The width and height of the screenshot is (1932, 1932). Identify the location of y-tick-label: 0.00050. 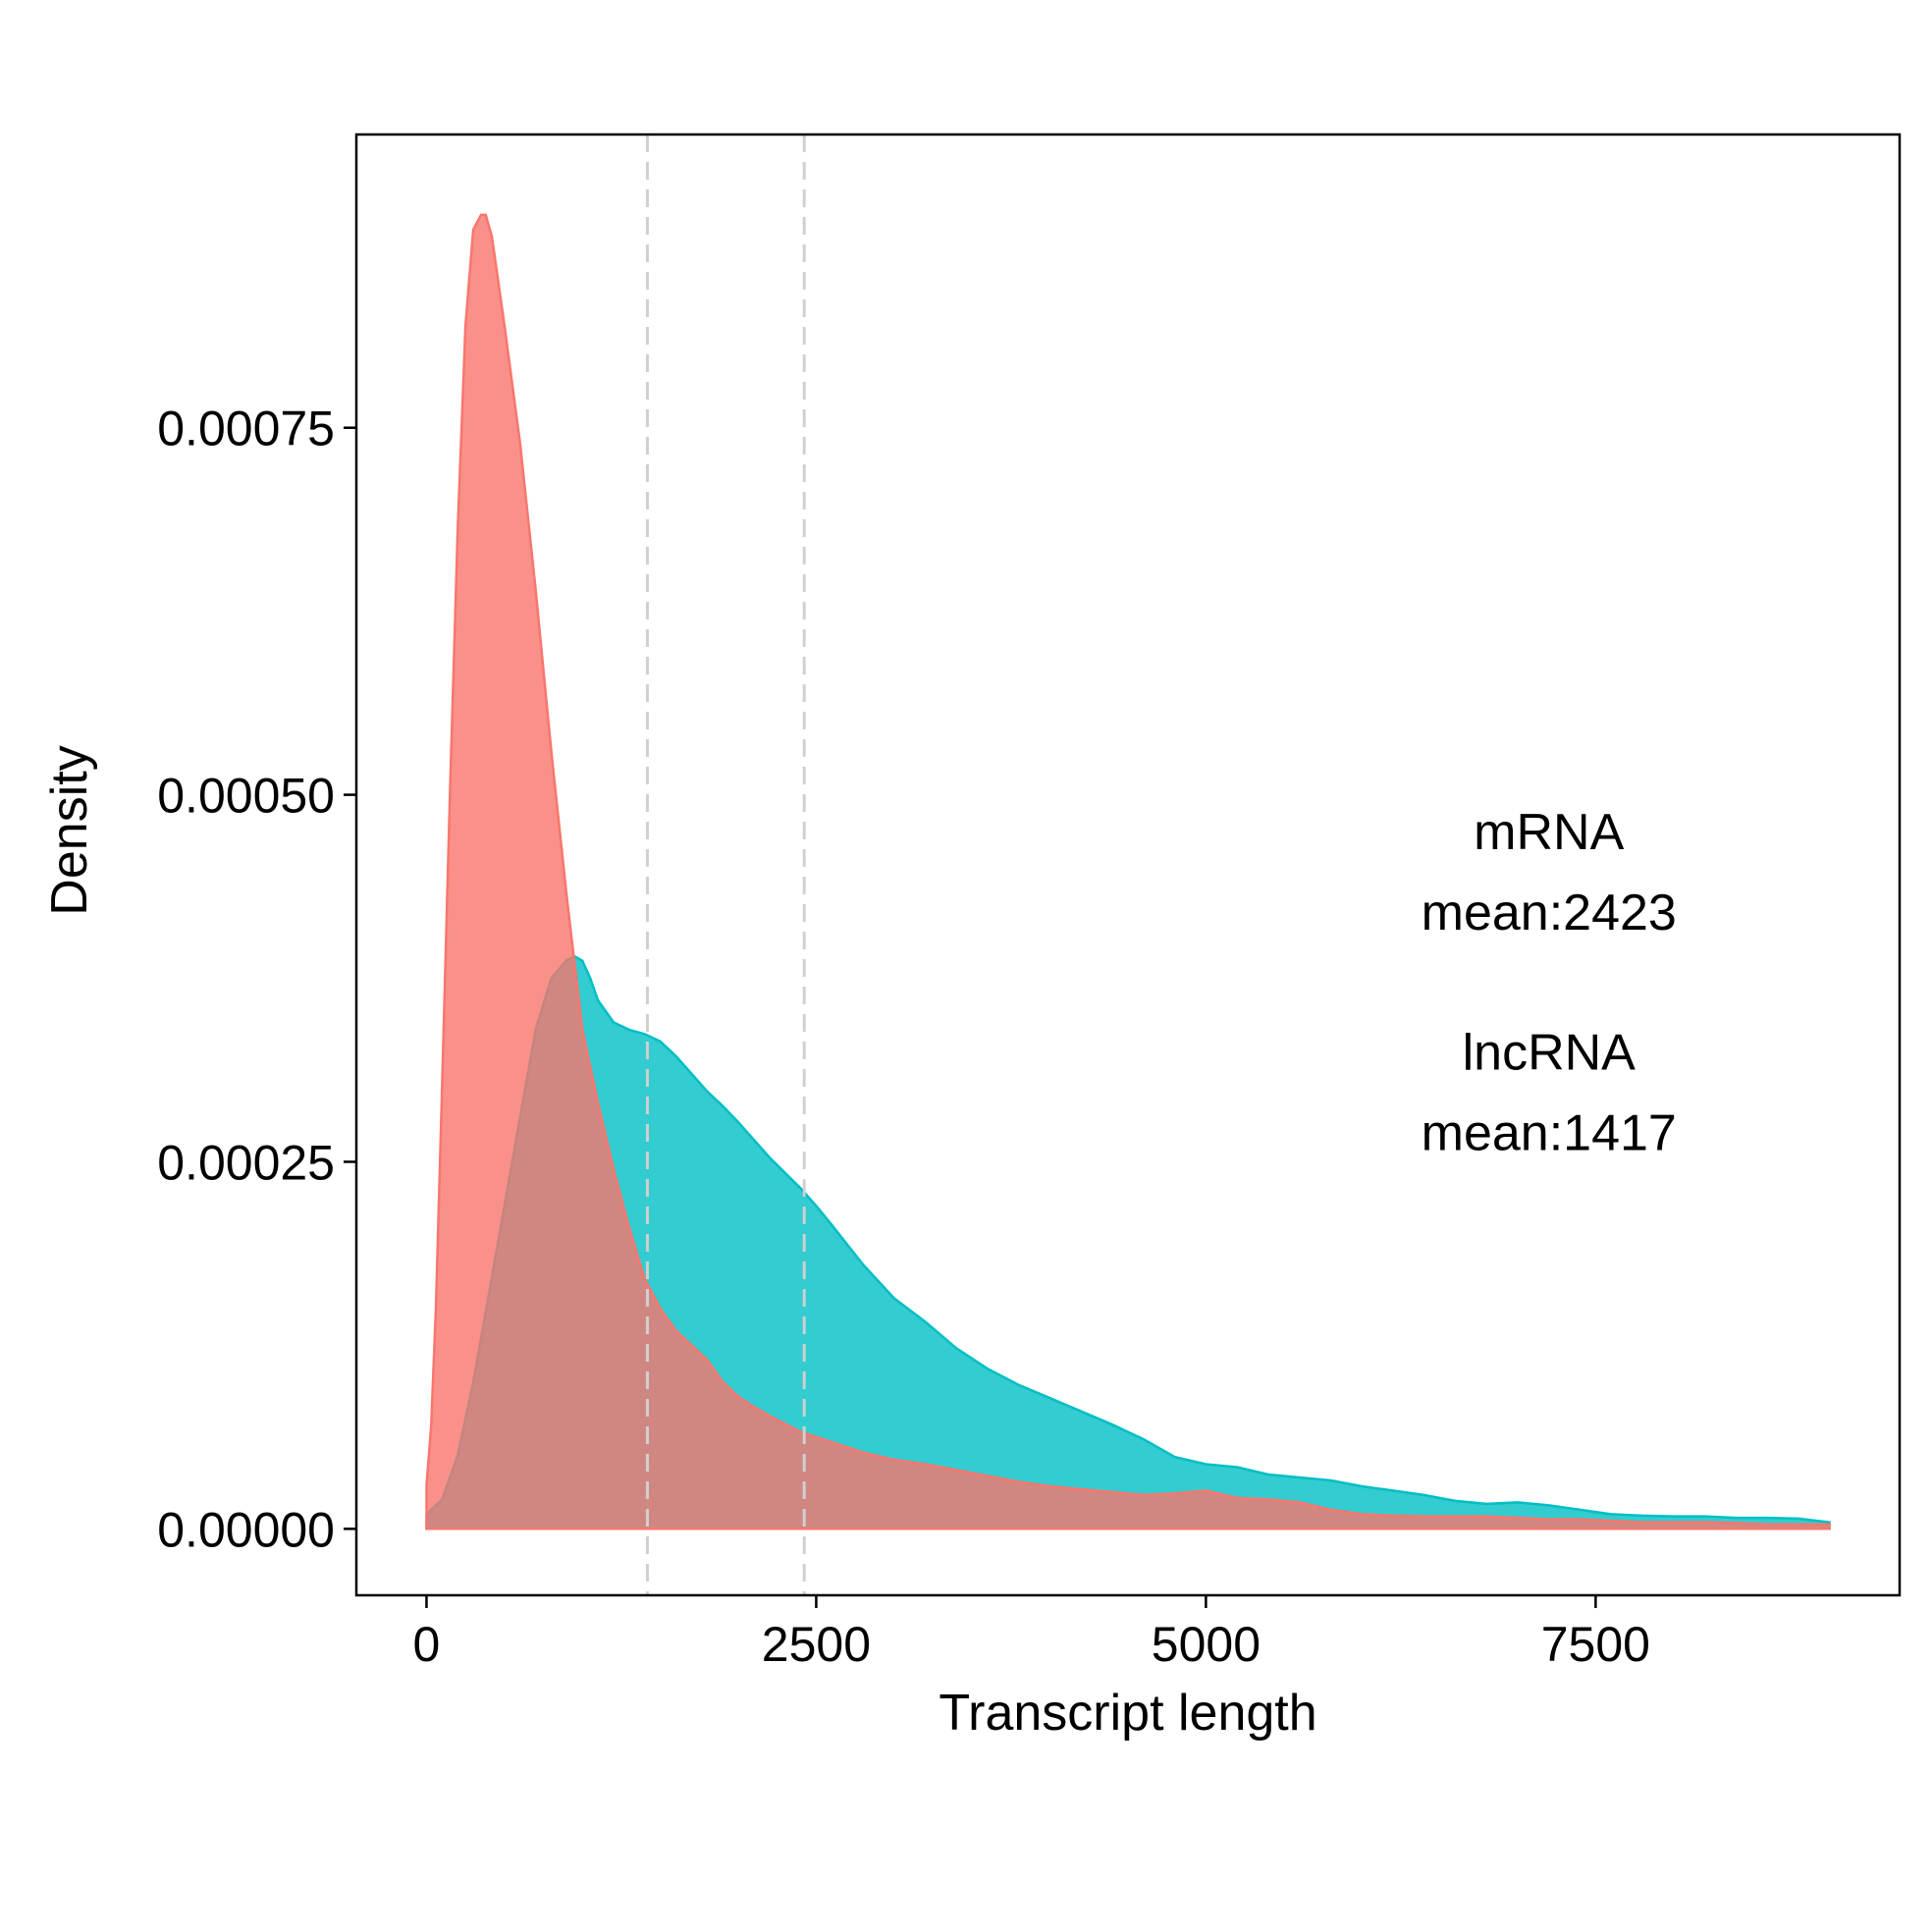
(246, 796).